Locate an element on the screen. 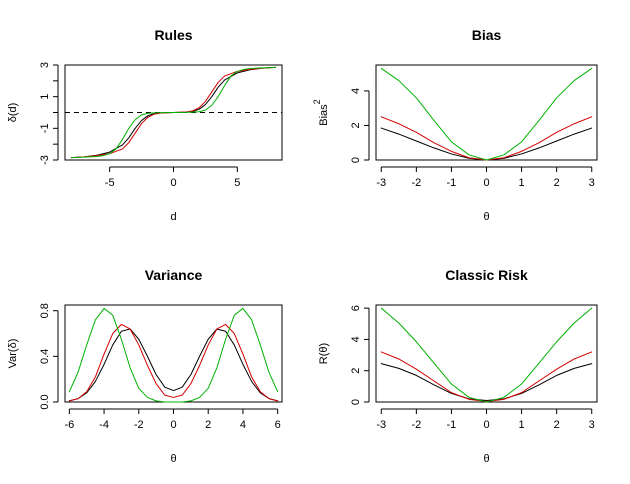 The width and height of the screenshot is (630, 484). y-axis-label-text: δ(d) is located at coordinates (13, 113).